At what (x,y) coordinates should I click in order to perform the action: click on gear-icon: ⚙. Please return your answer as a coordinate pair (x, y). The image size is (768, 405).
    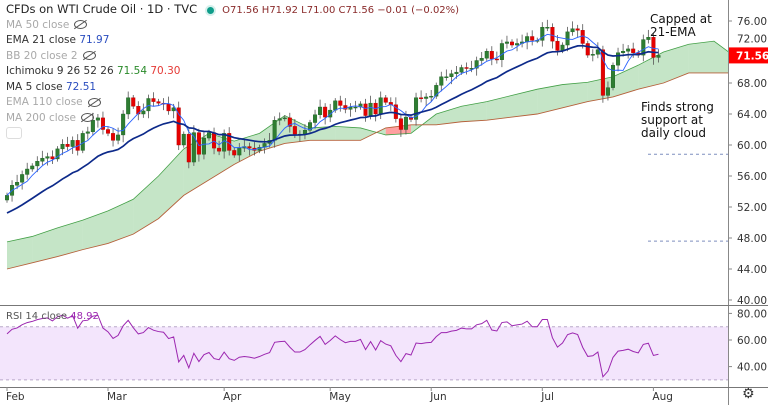
    Looking at the image, I should click on (748, 394).